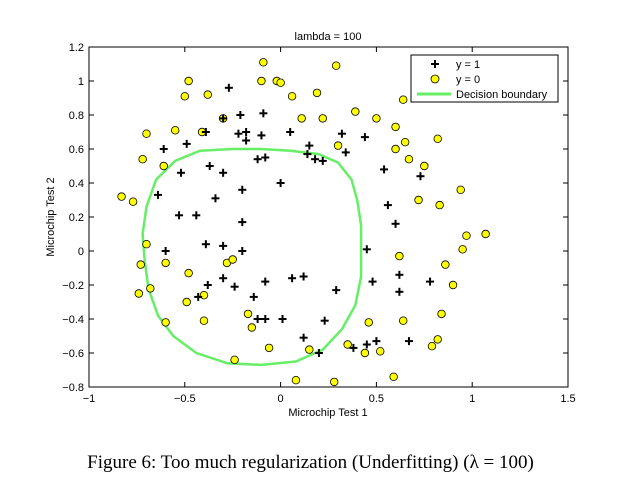 This screenshot has width=621, height=500. I want to click on x-axis-label: Microchip Test 1, so click(327, 413).